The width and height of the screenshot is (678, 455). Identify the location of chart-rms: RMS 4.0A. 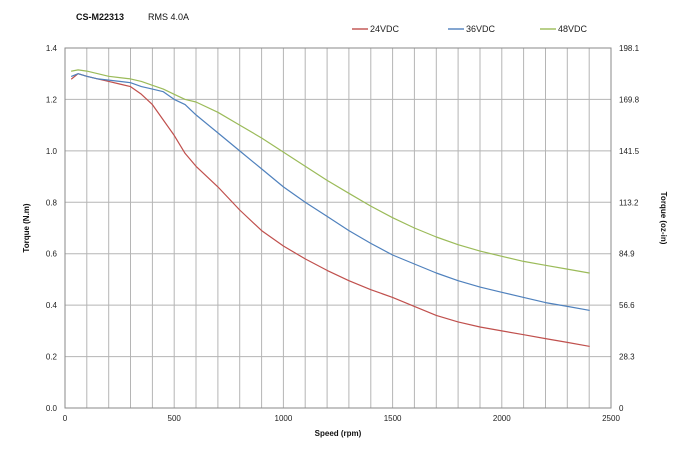
(168, 17).